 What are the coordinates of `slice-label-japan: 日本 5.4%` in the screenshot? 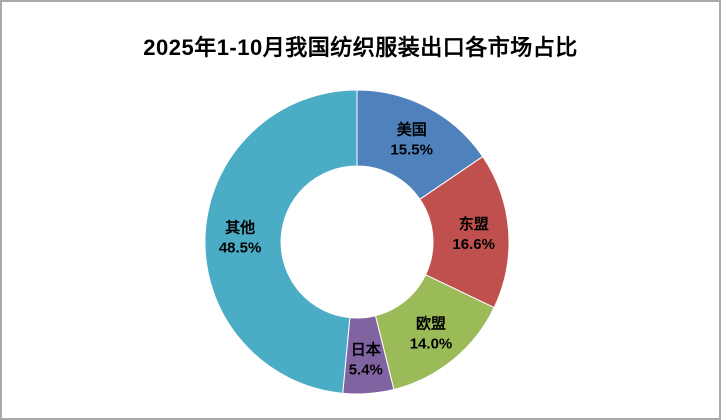 It's located at (366, 360).